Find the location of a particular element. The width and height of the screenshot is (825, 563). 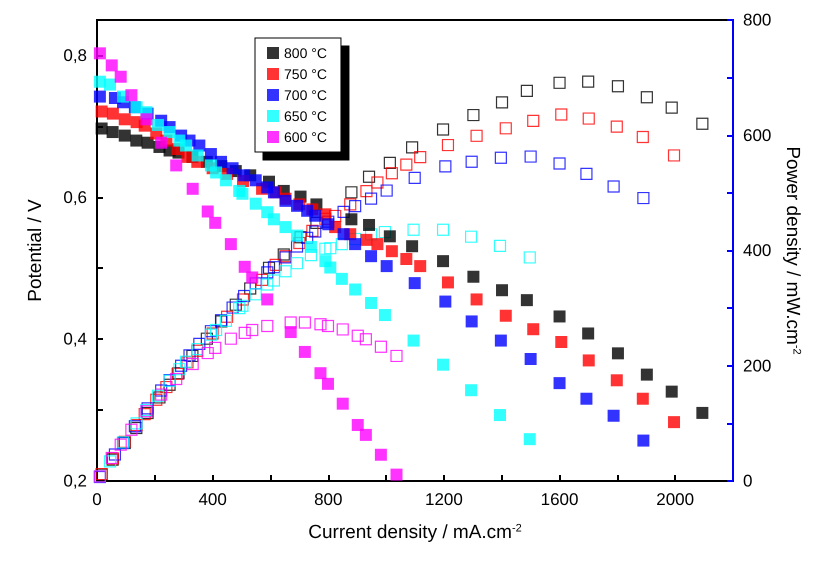

y2-tick-label: 400 is located at coordinates (757, 250).